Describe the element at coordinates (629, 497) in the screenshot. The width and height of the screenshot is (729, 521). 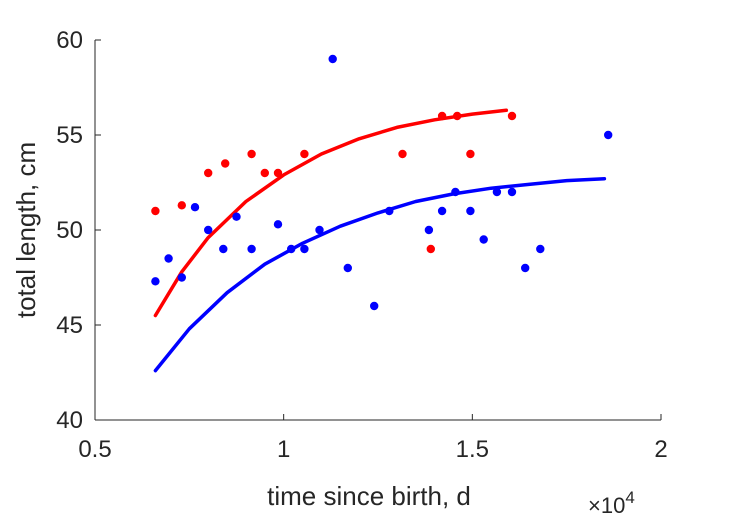
I see `x-multiplier-exponent: 4` at that location.